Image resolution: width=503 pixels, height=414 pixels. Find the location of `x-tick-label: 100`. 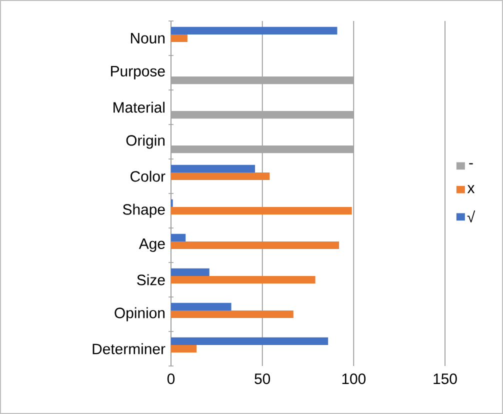

x-tick-label: 100 is located at coordinates (354, 379).